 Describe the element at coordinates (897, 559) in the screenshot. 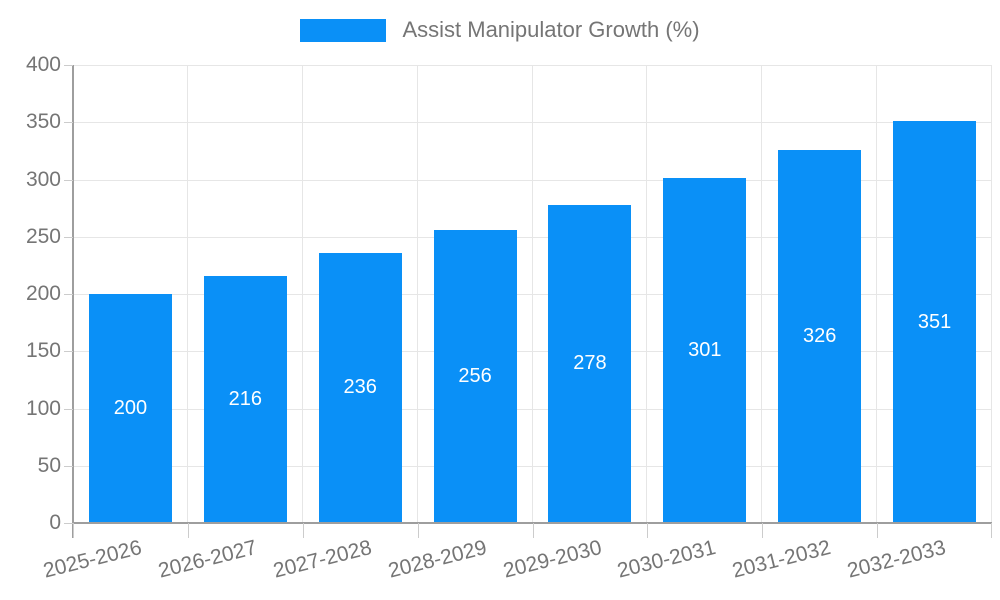

I see `x-axis-label: 2032-2033` at that location.